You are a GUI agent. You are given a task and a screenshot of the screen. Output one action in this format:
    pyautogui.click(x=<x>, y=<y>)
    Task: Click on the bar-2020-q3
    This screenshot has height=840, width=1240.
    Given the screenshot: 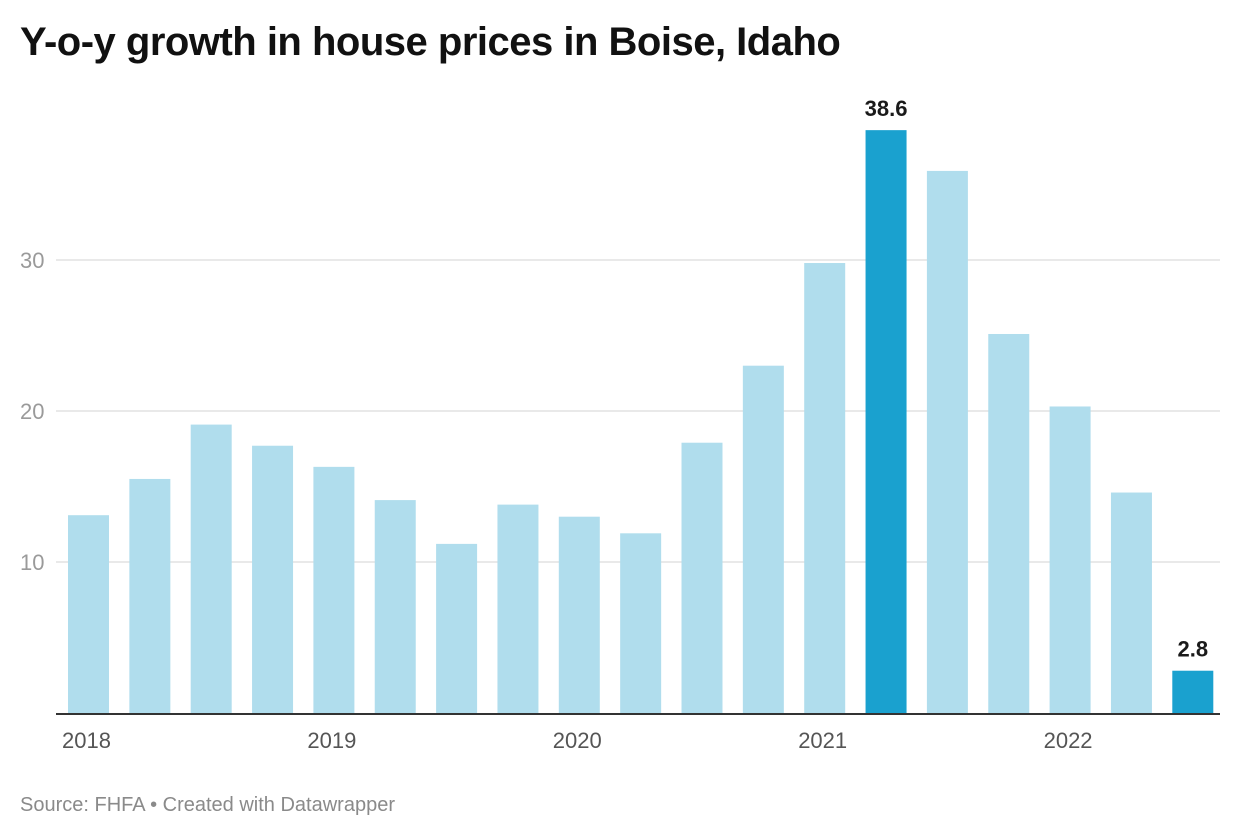 What is the action you would take?
    pyautogui.click(x=702, y=577)
    